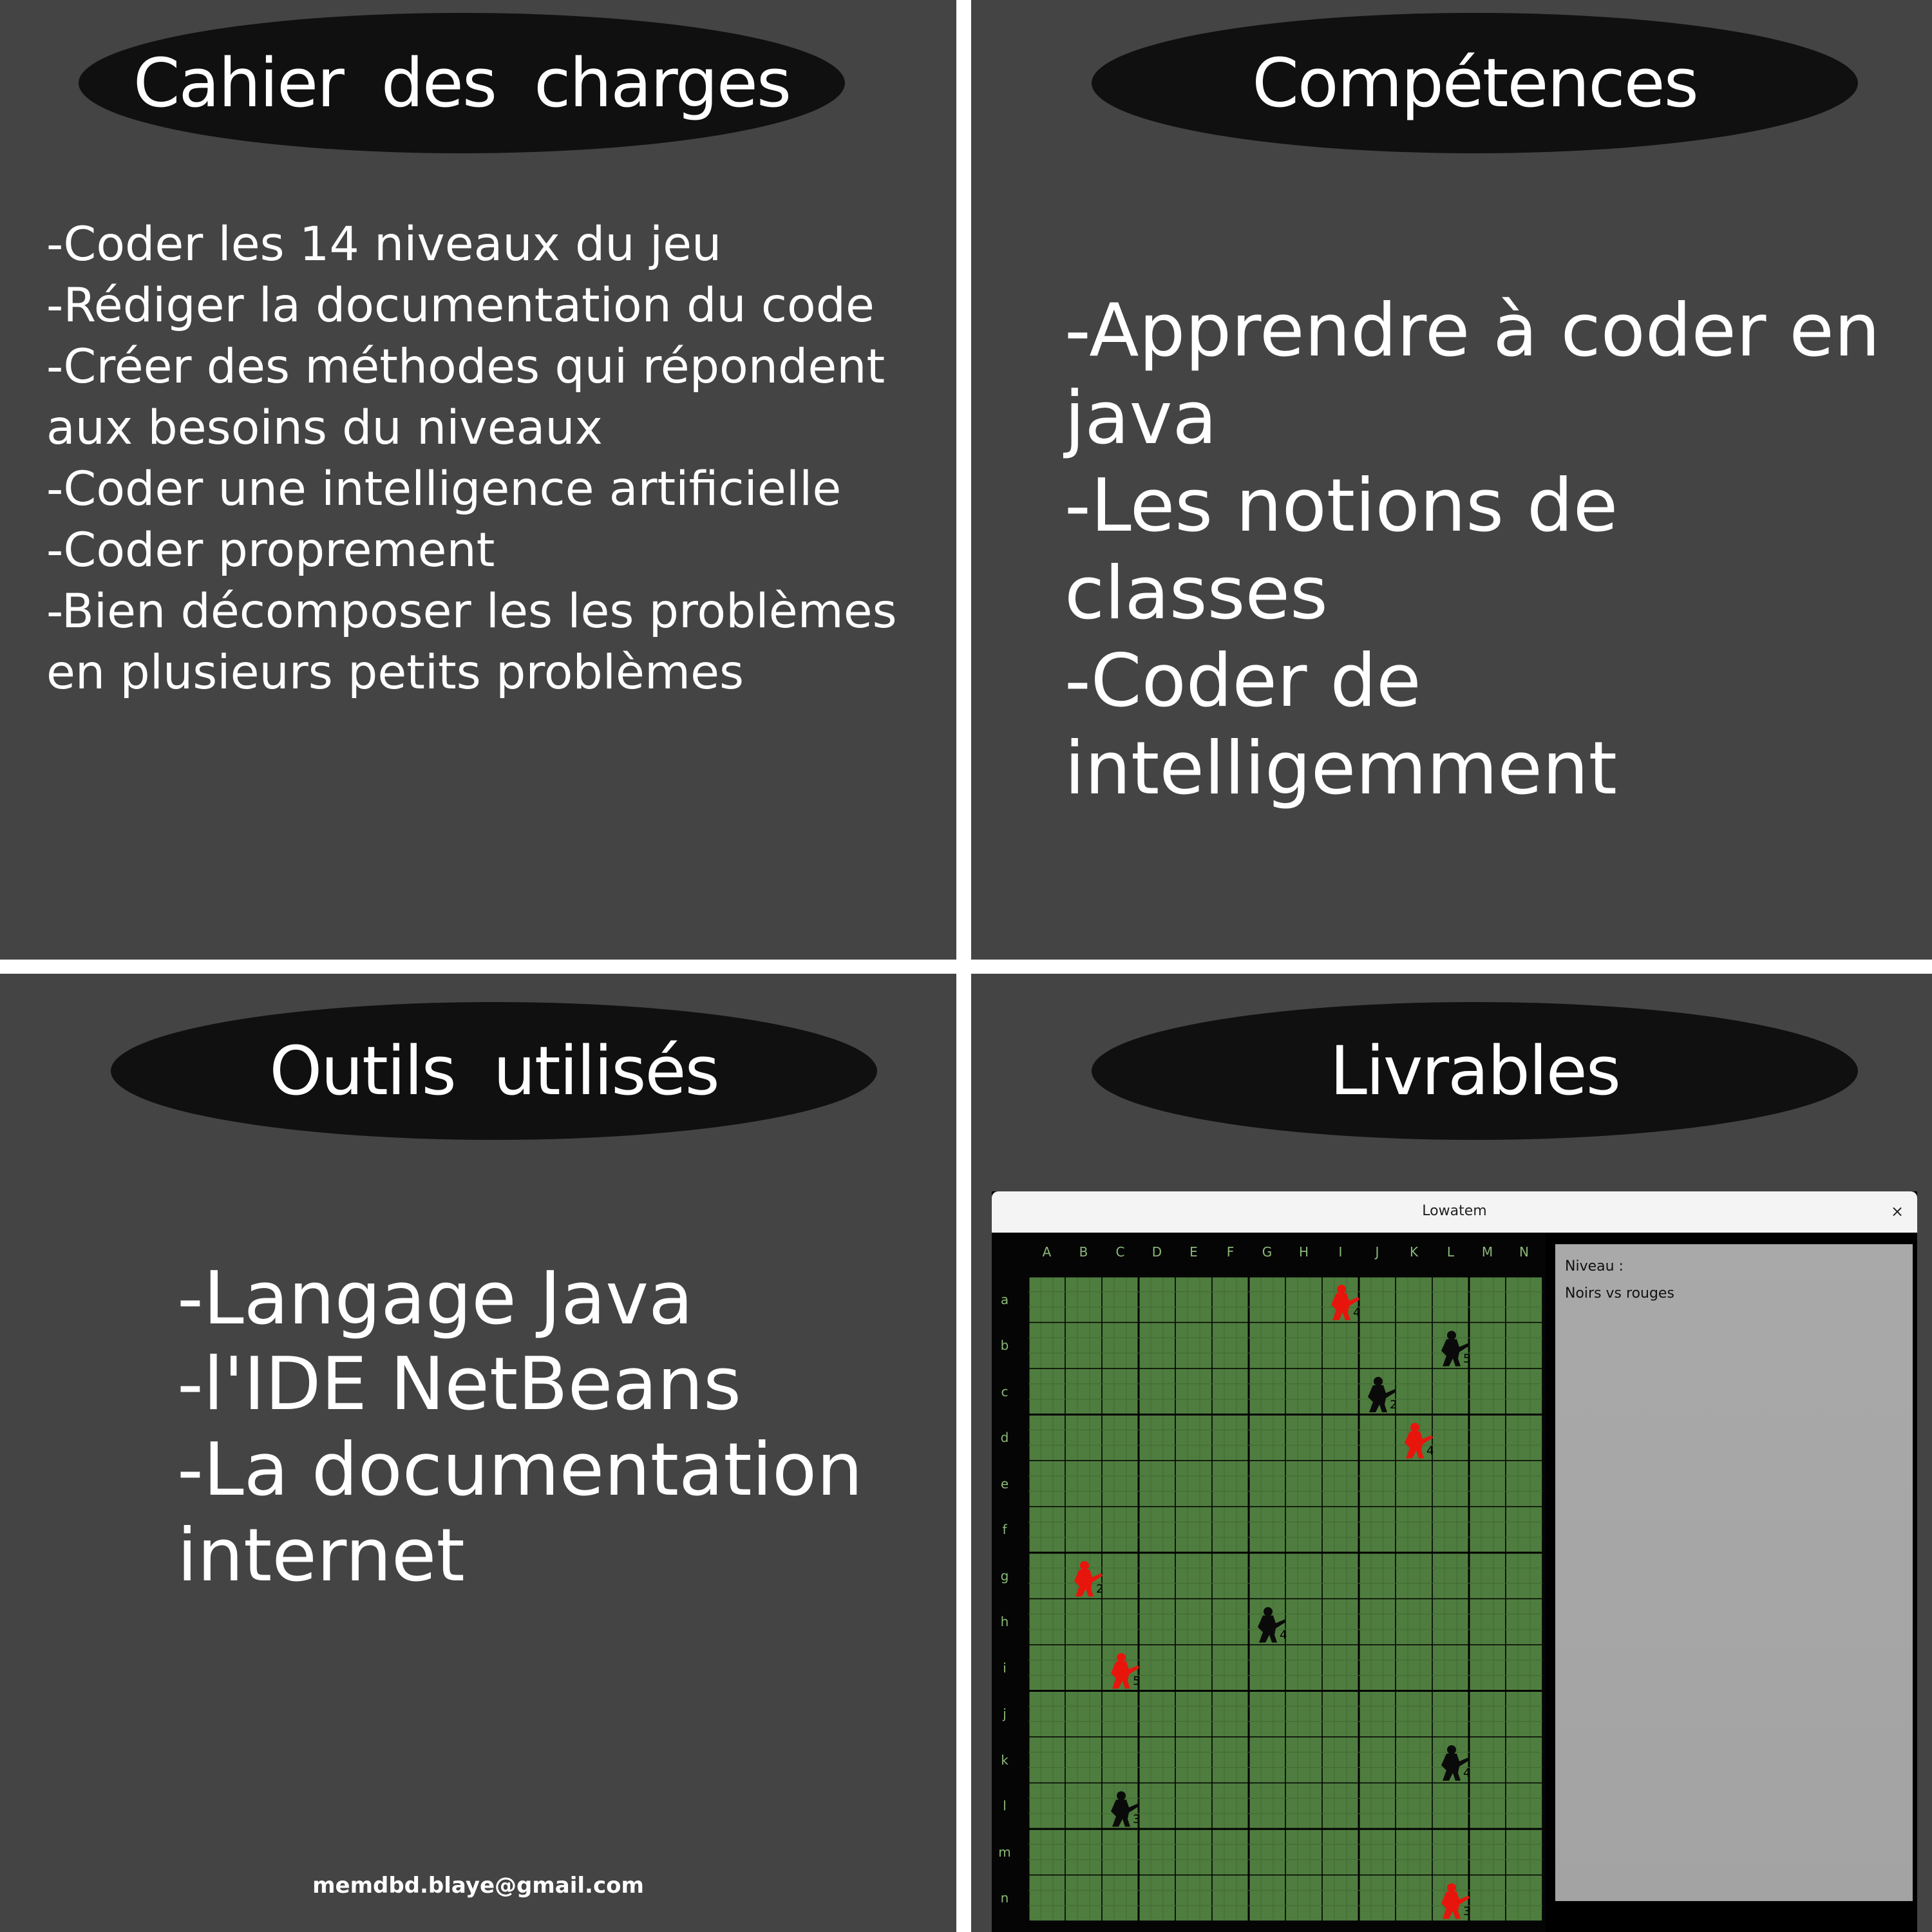  What do you see at coordinates (1341, 724) in the screenshot?
I see `list-item: -Coder de intelligemment` at bounding box center [1341, 724].